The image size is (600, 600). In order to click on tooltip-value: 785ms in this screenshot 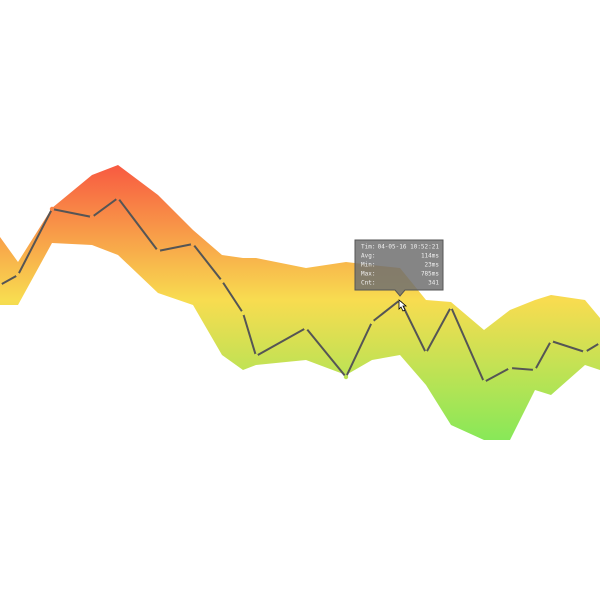, I will do `click(430, 274)`.